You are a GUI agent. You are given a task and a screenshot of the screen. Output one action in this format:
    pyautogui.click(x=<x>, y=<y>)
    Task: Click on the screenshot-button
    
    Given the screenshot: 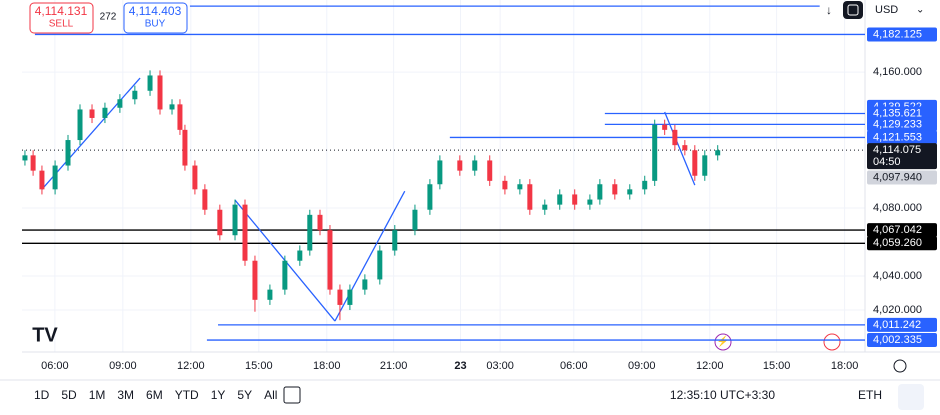 What is the action you would take?
    pyautogui.click(x=853, y=10)
    